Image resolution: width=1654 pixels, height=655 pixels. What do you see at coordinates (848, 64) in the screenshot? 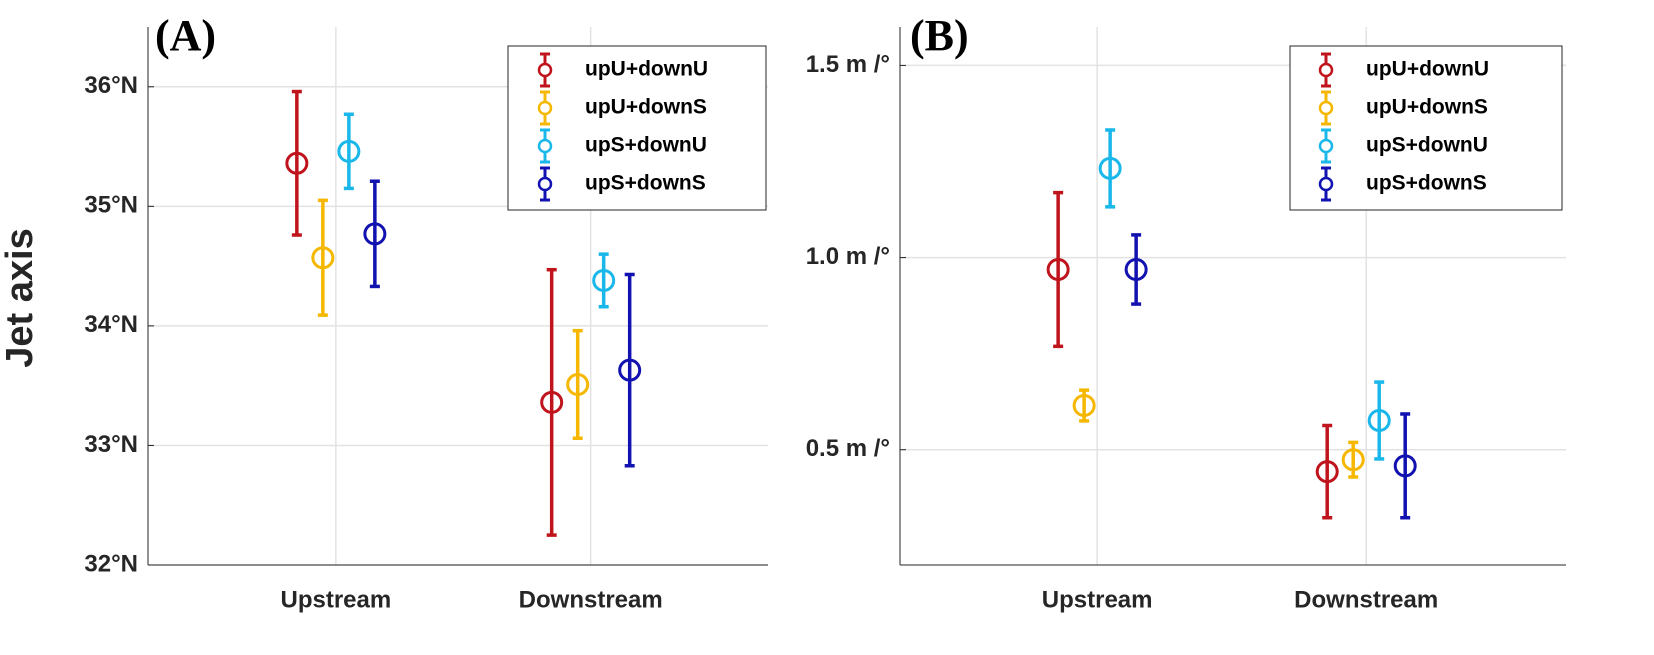
I see `y-tick-label: 1.5 m /°` at bounding box center [848, 64].